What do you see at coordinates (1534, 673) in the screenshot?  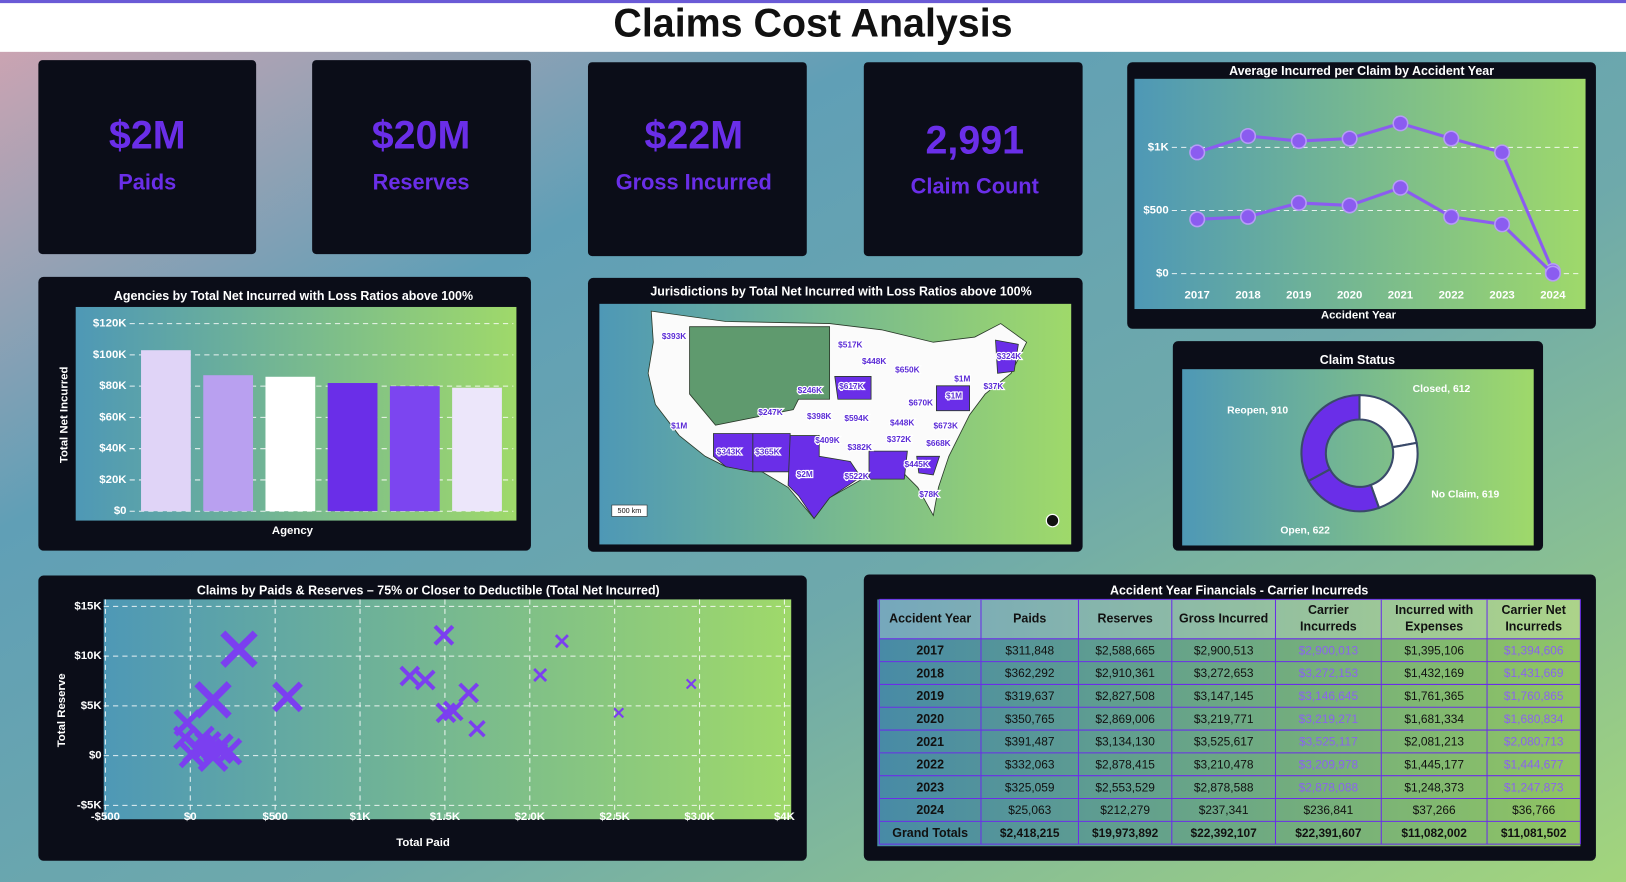 I see `table-cell: $1,431,669` at bounding box center [1534, 673].